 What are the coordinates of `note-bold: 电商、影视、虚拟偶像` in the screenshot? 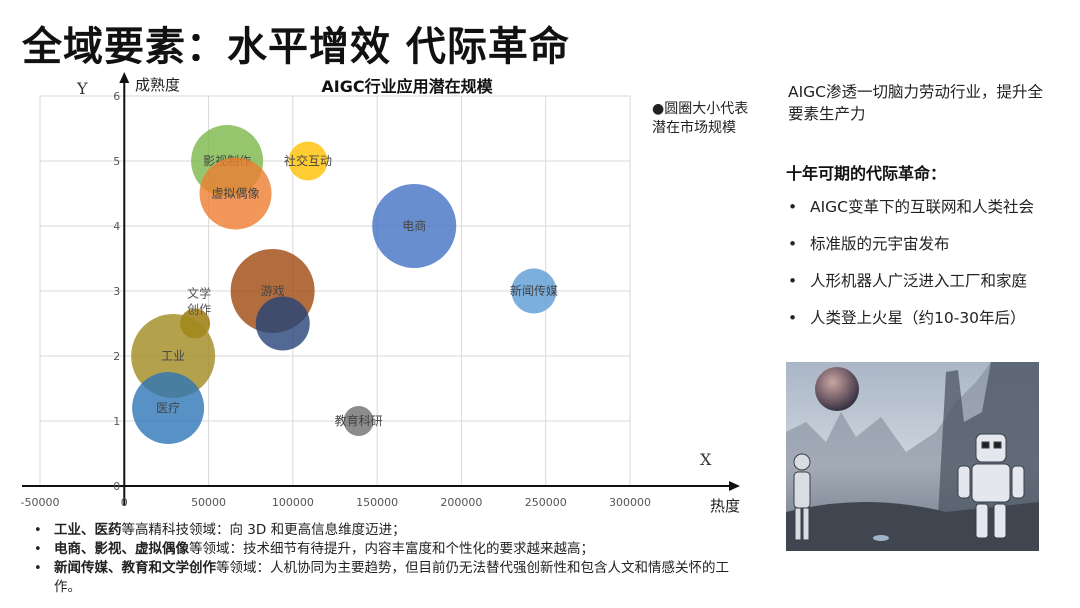 It's located at (121, 549).